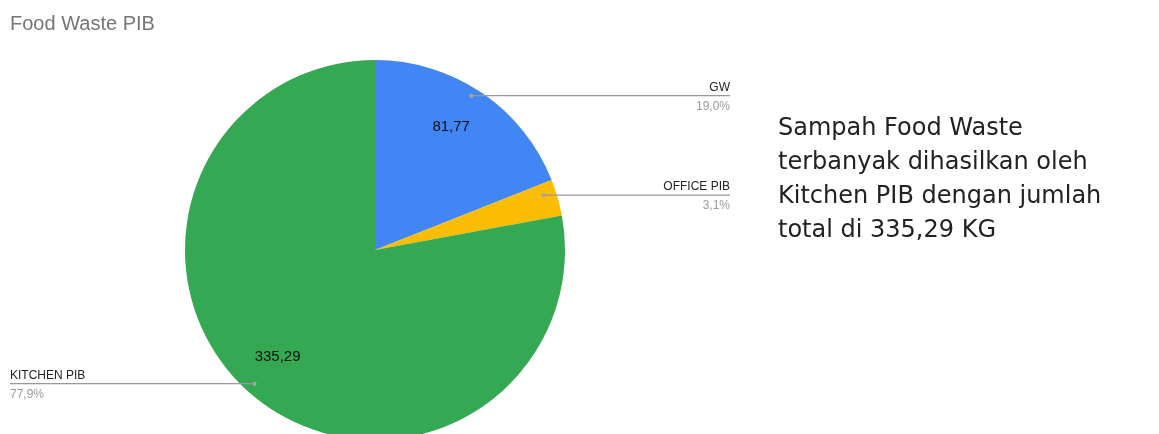 The height and width of the screenshot is (434, 1159). Describe the element at coordinates (48, 374) in the screenshot. I see `slice-label: KITCHEN PIB` at that location.